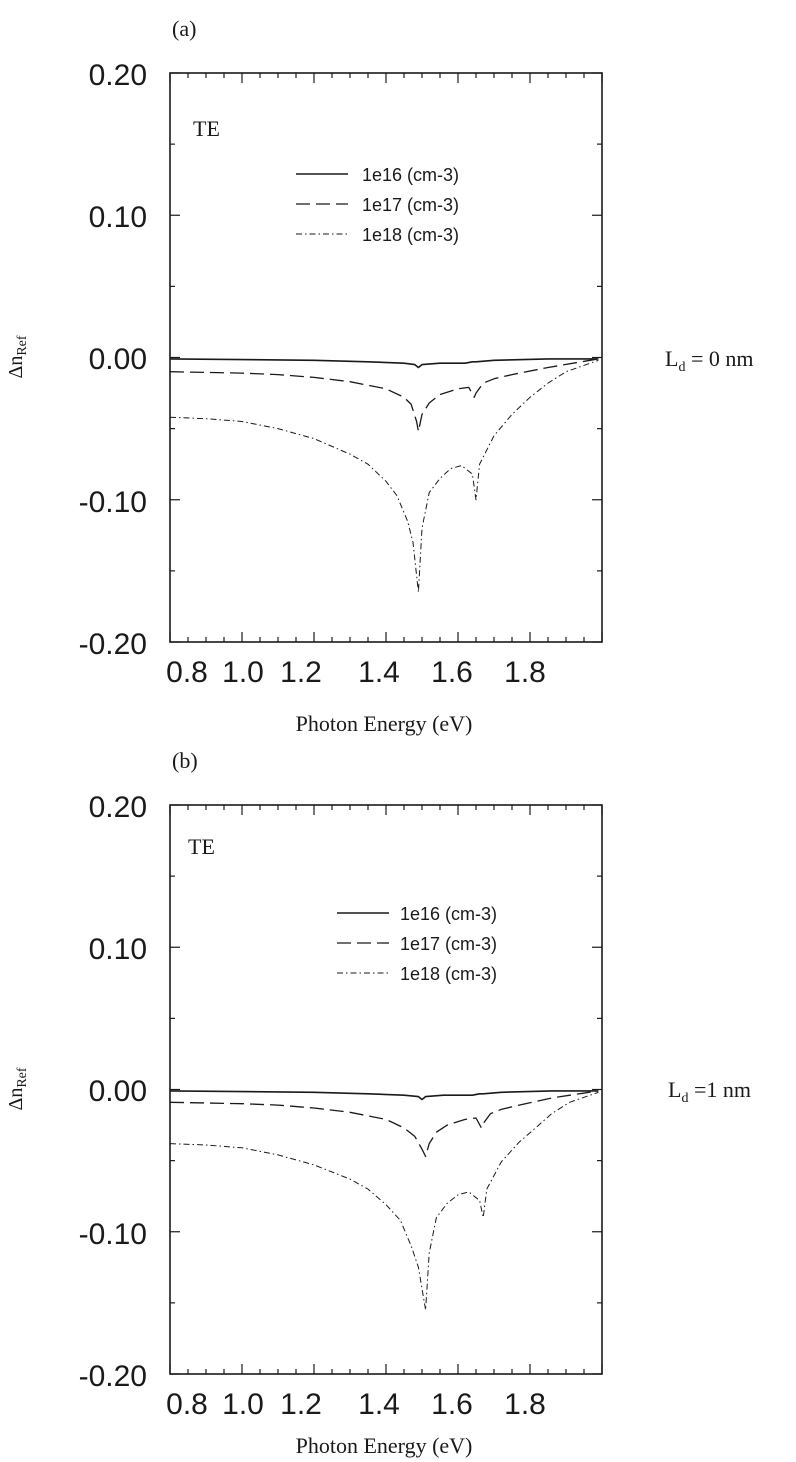 The height and width of the screenshot is (1462, 796). What do you see at coordinates (185, 760) in the screenshot?
I see `panel-label-b: (b)` at bounding box center [185, 760].